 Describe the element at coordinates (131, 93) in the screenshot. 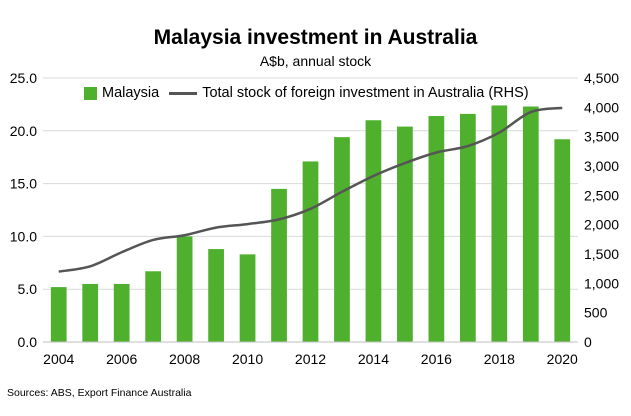

I see `legend-bar-label: Malaysia` at that location.